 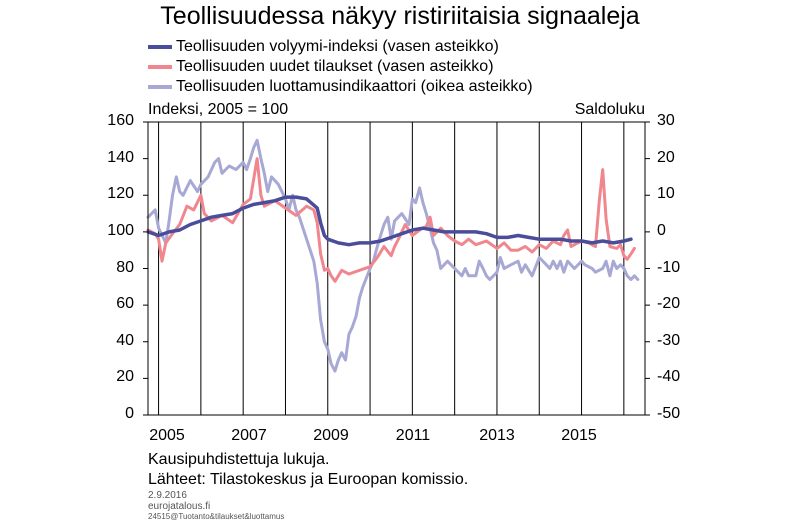 What do you see at coordinates (609, 109) in the screenshot?
I see `right-axis-label: Saldoluku` at bounding box center [609, 109].